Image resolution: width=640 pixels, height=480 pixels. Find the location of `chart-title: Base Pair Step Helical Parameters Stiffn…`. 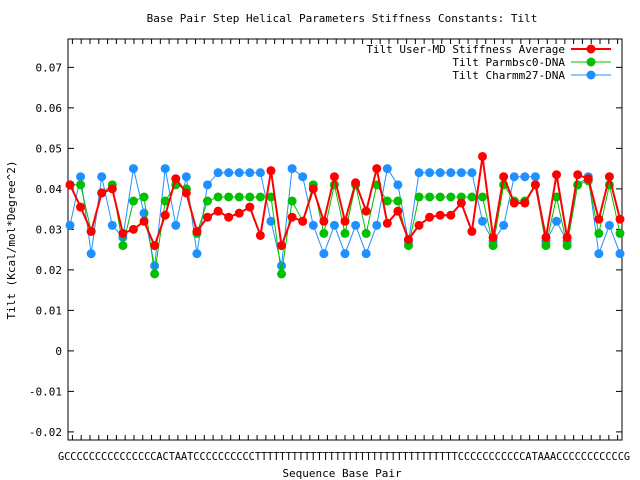

chart-title: Base Pair Step Helical Parameters Stiffn… is located at coordinates (342, 18).